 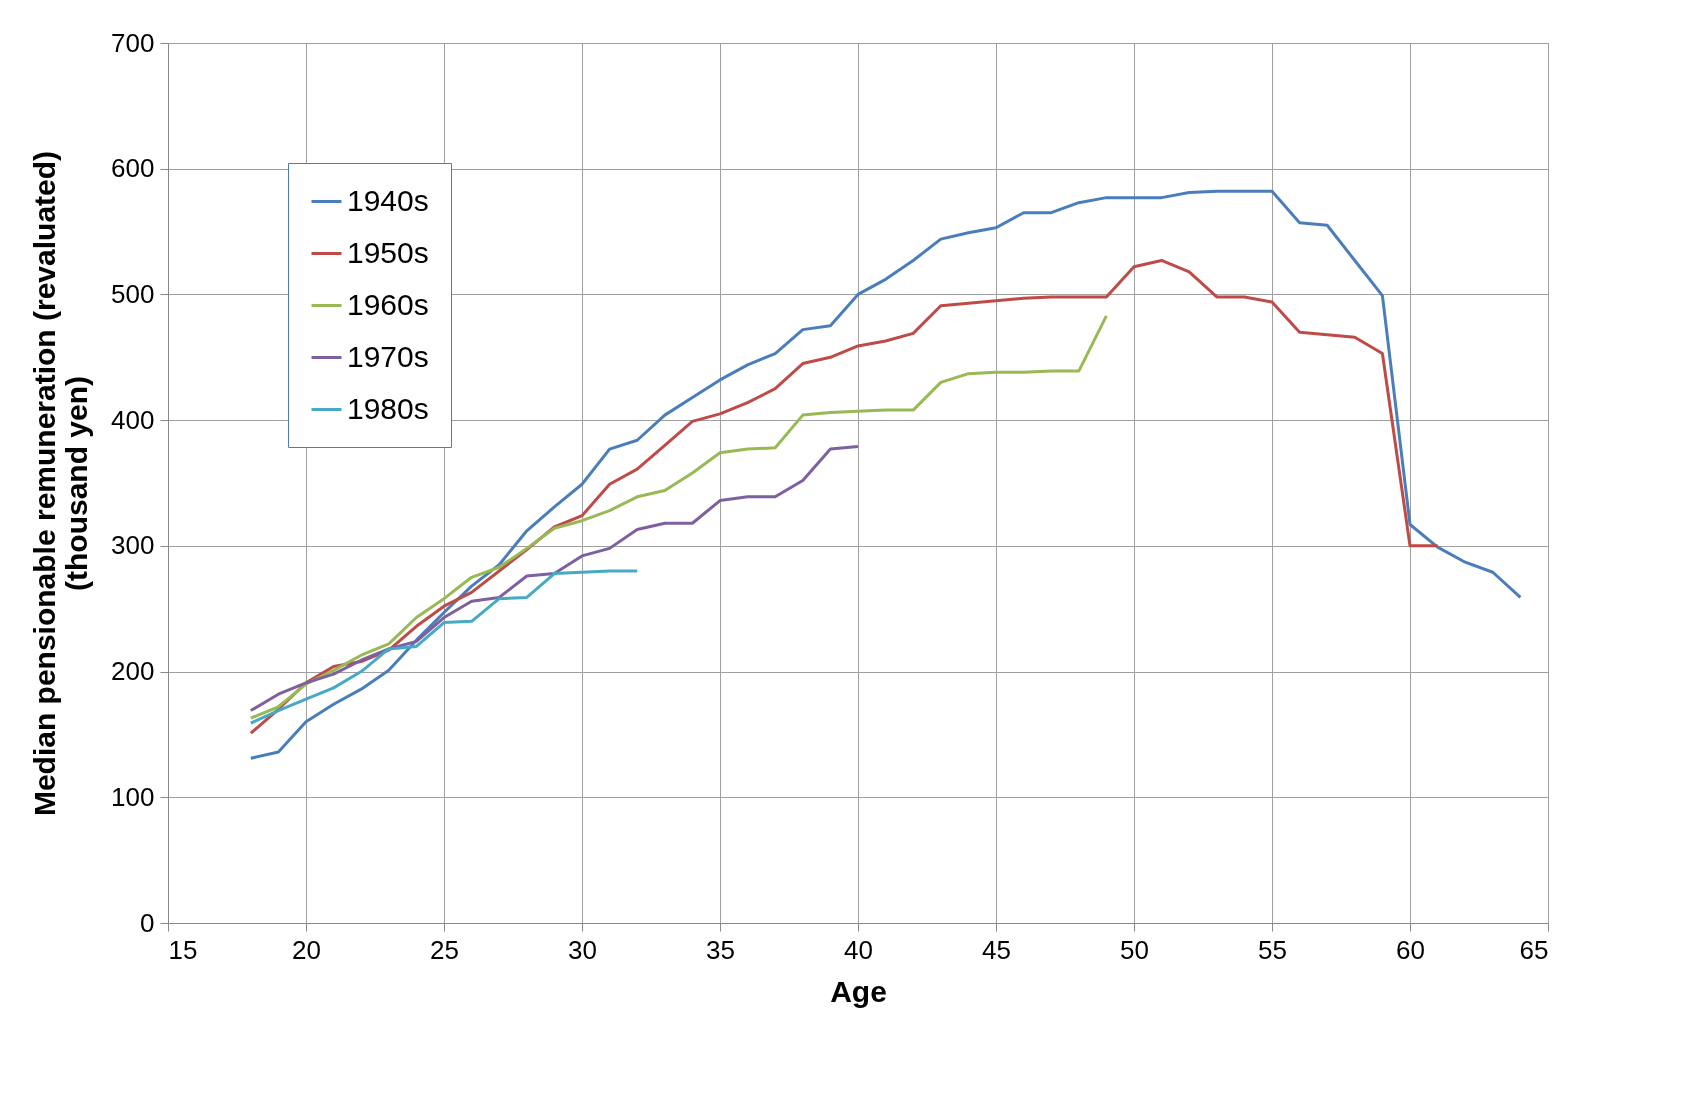 I want to click on y-tick-label: 400, so click(x=133, y=419).